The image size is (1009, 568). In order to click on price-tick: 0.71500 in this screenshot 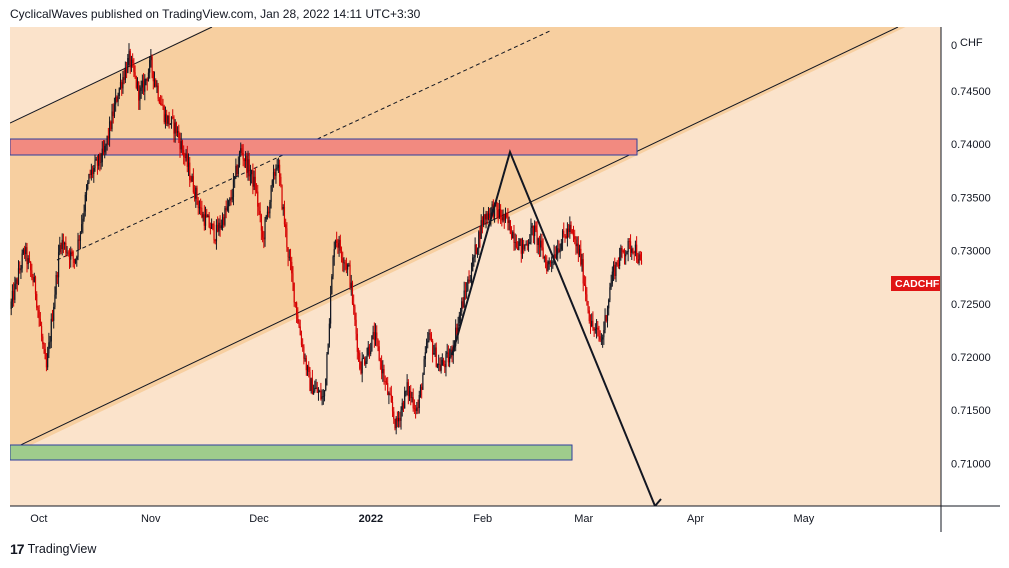, I will do `click(971, 411)`.